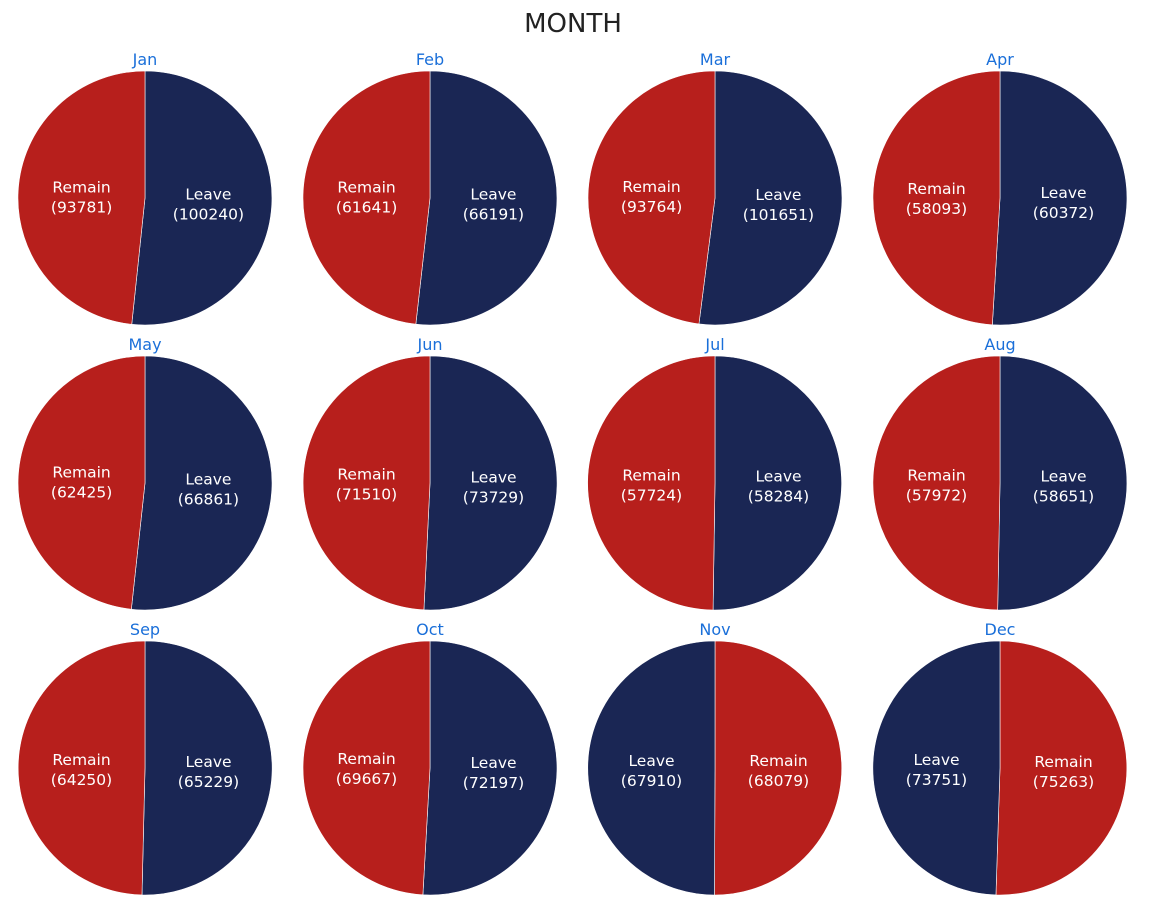  What do you see at coordinates (1000, 59) in the screenshot?
I see `pie-title: Apr` at bounding box center [1000, 59].